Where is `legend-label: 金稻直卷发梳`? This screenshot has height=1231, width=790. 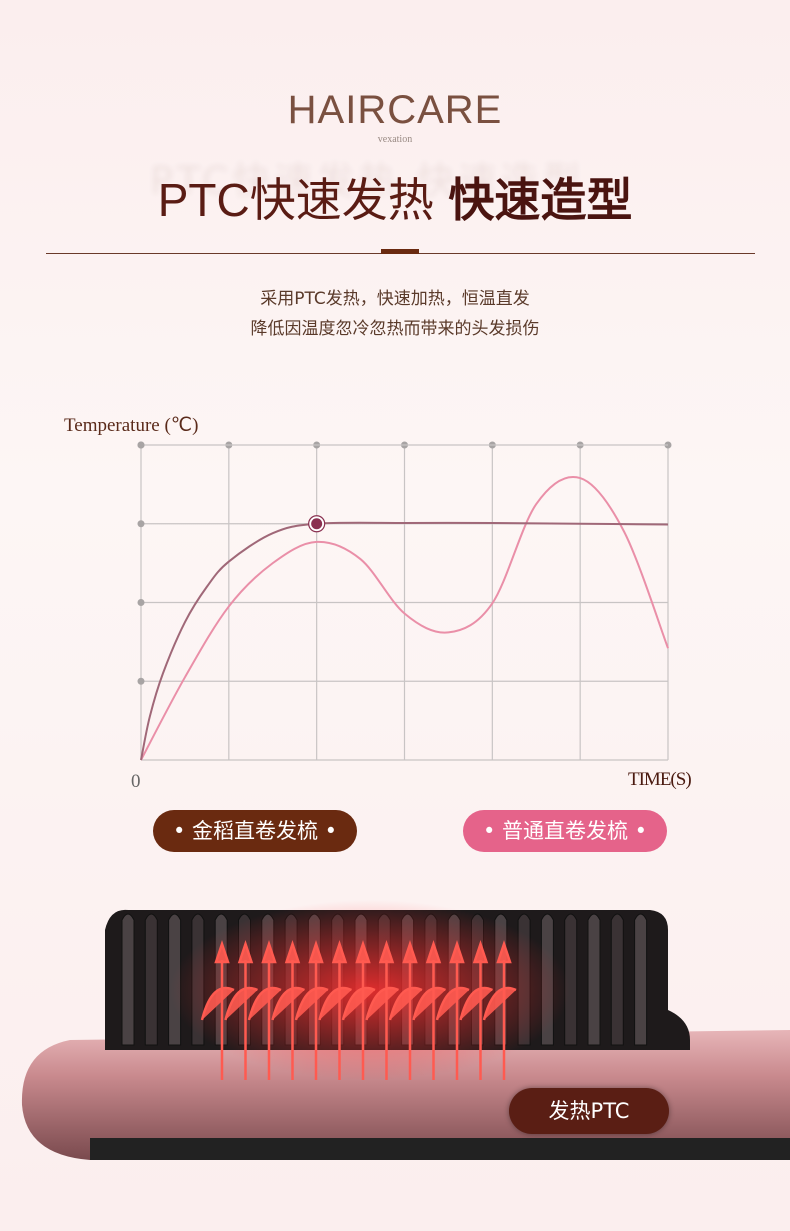 legend-label: 金稻直卷发梳 is located at coordinates (255, 831).